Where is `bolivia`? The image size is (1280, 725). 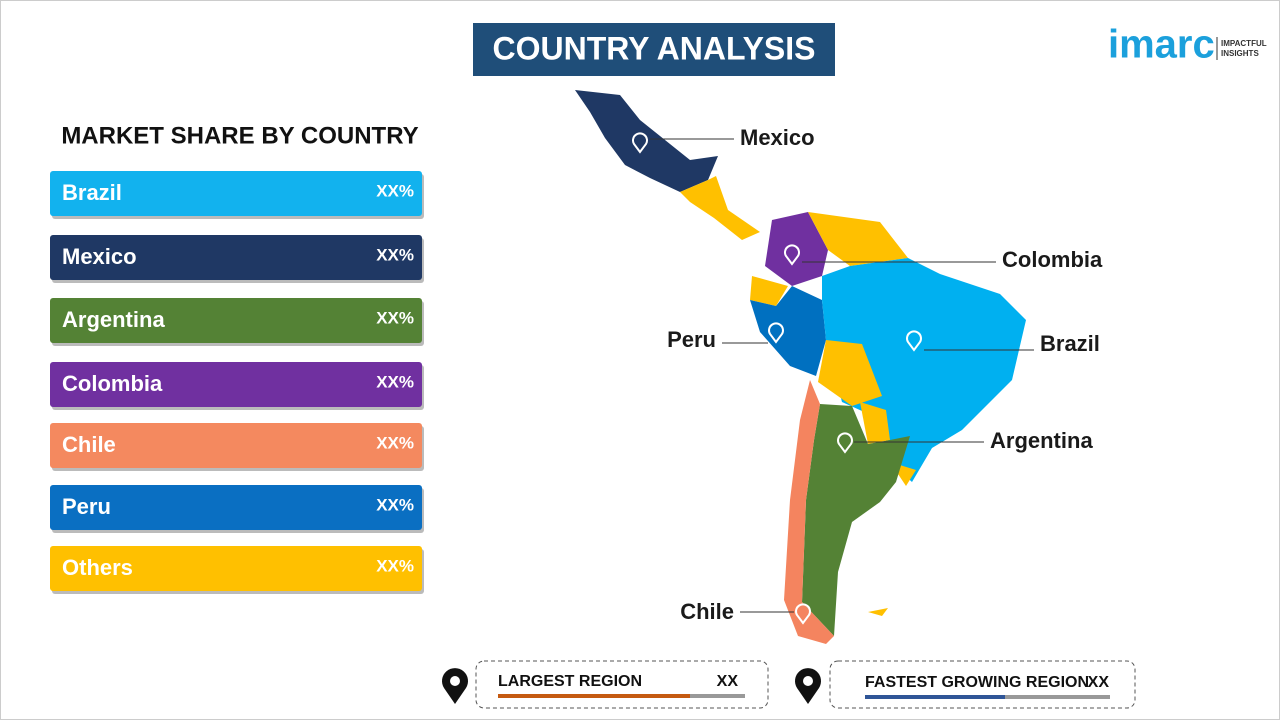
bolivia is located at coordinates (850, 373).